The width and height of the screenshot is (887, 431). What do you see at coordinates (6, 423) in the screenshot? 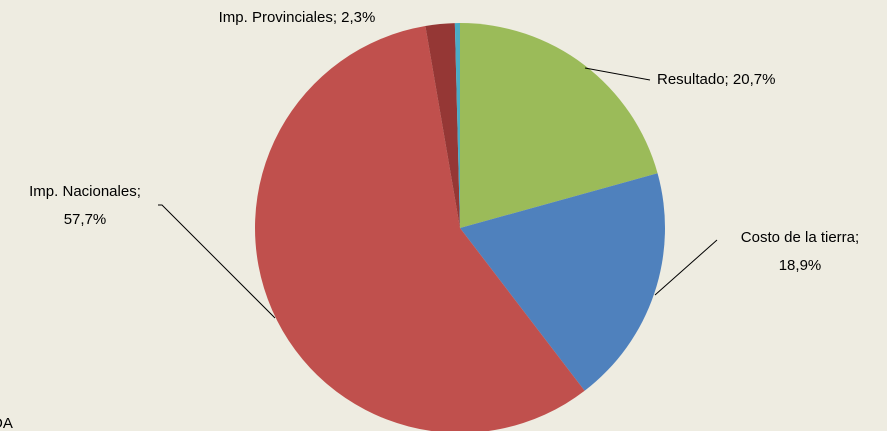
I see `source-note: DA` at bounding box center [6, 423].